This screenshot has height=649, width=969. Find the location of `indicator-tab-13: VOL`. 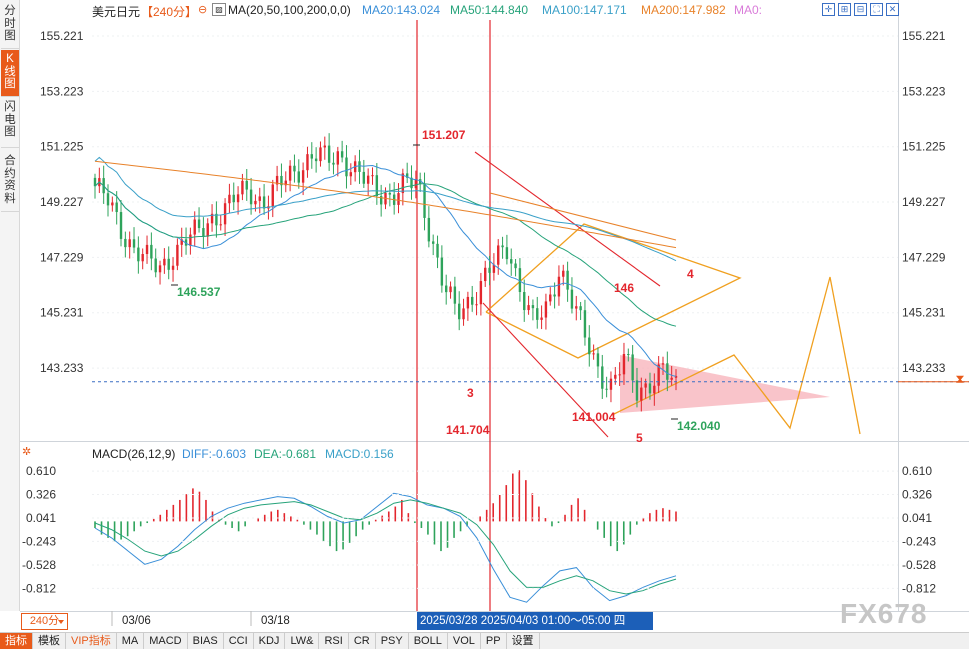

indicator-tab-13: VOL is located at coordinates (464, 641).